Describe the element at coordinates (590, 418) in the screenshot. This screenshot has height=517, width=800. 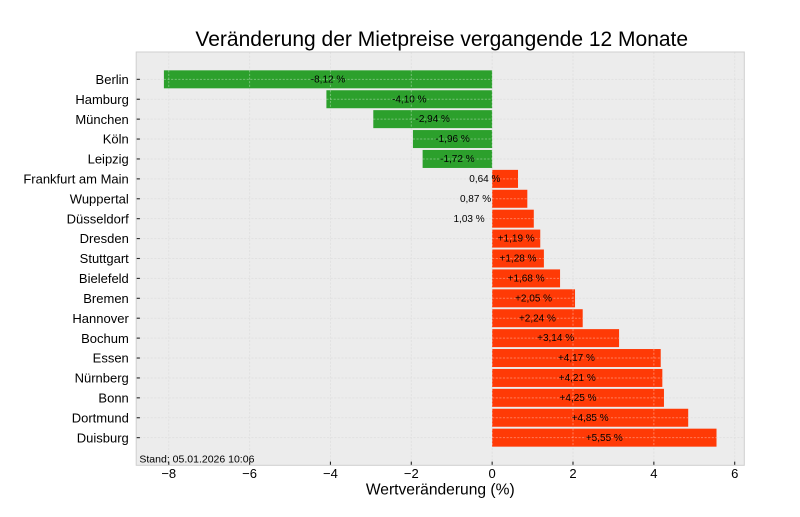
I see `svg-text: +4,85 %` at that location.